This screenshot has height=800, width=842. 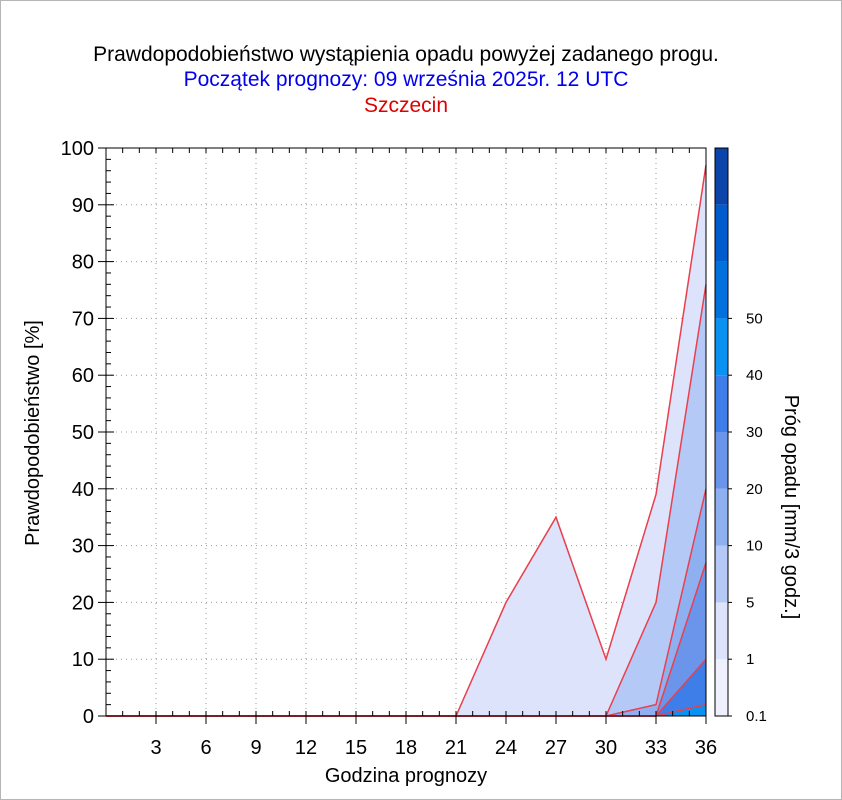 I want to click on y-tick-label: 80, so click(x=83, y=263).